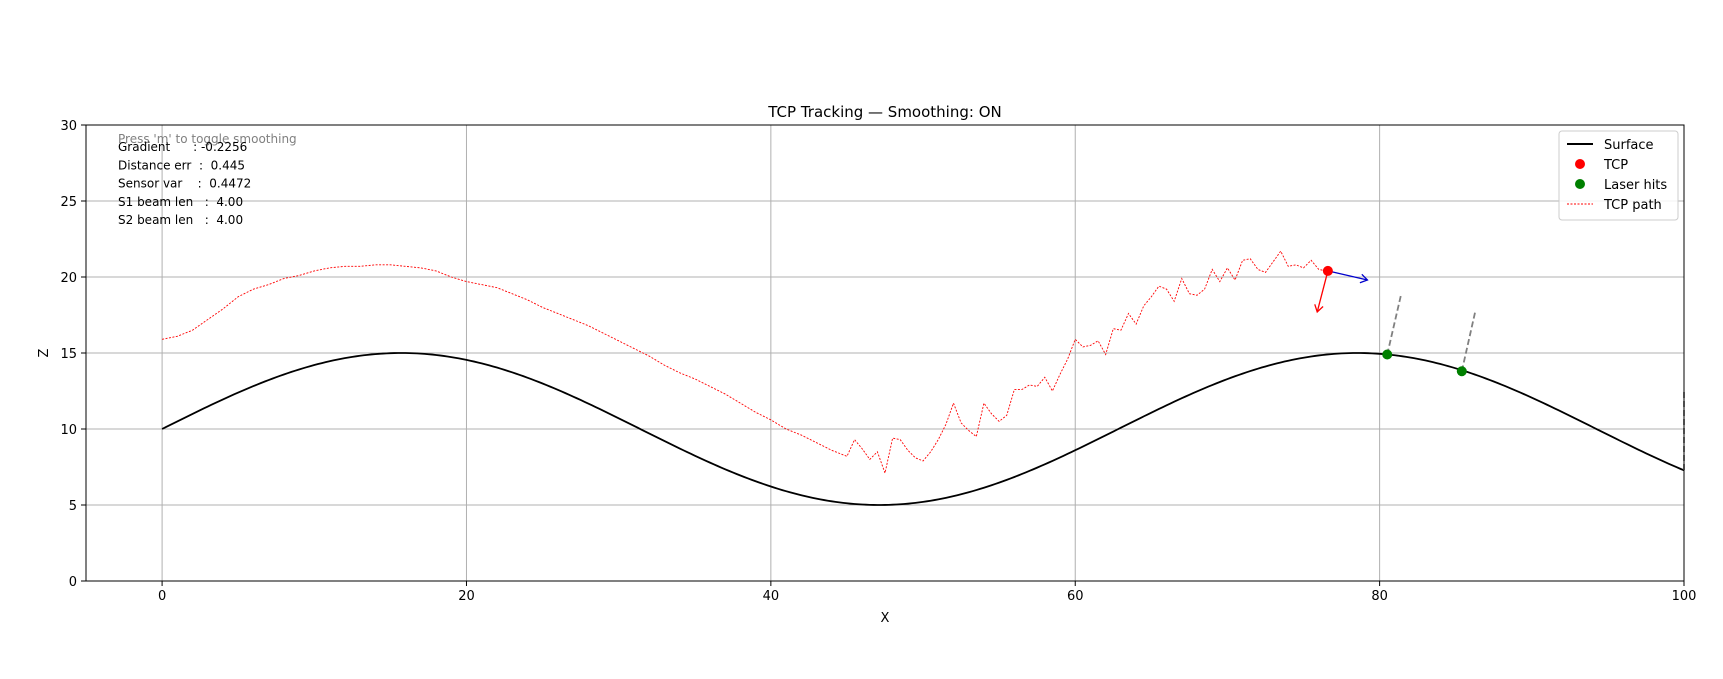 The image size is (1723, 679). I want to click on chart-title: TCP Tracking — Smoothing: ON, so click(884, 112).